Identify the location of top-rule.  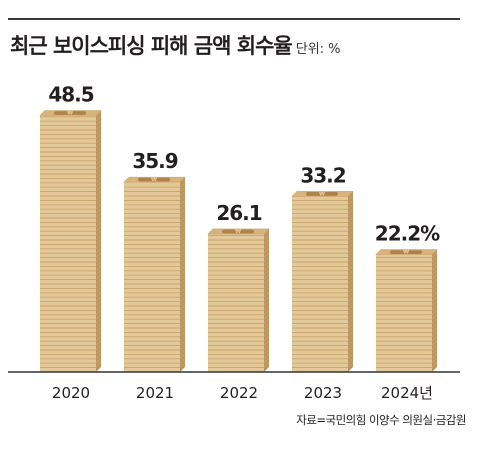
(234, 19).